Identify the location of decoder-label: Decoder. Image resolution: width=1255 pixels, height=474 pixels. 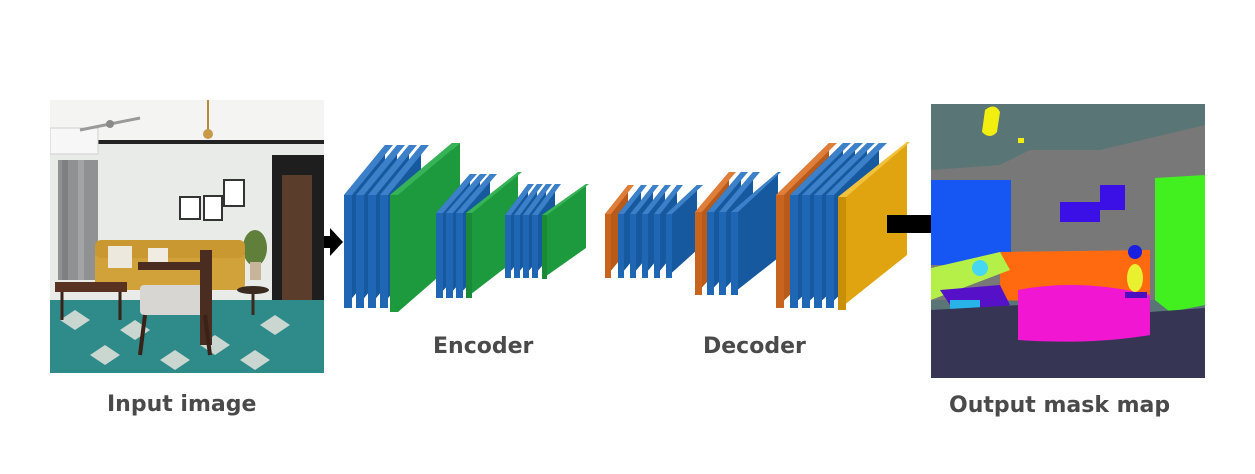
(754, 346).